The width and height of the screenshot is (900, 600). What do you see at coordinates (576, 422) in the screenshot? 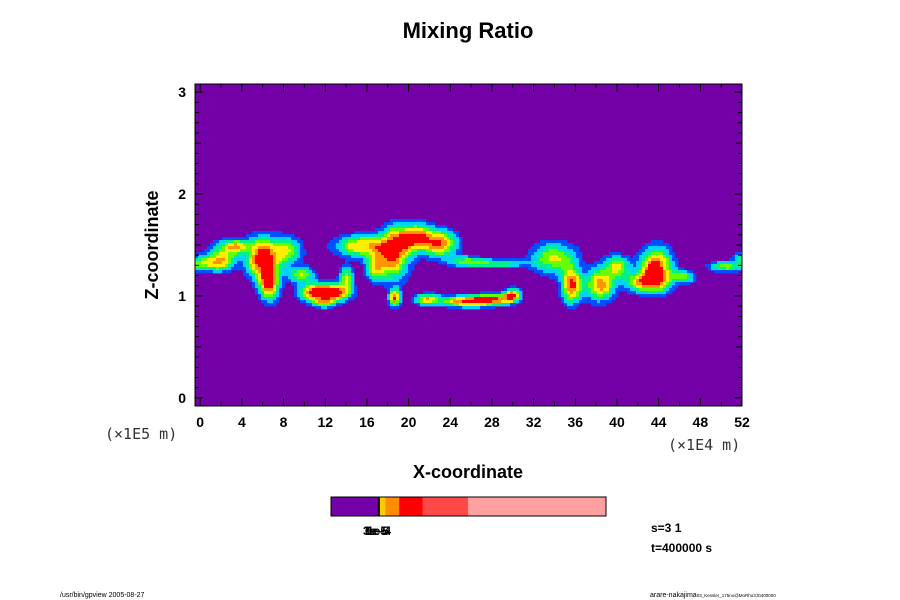
I see `x-tick-label: 36` at bounding box center [576, 422].